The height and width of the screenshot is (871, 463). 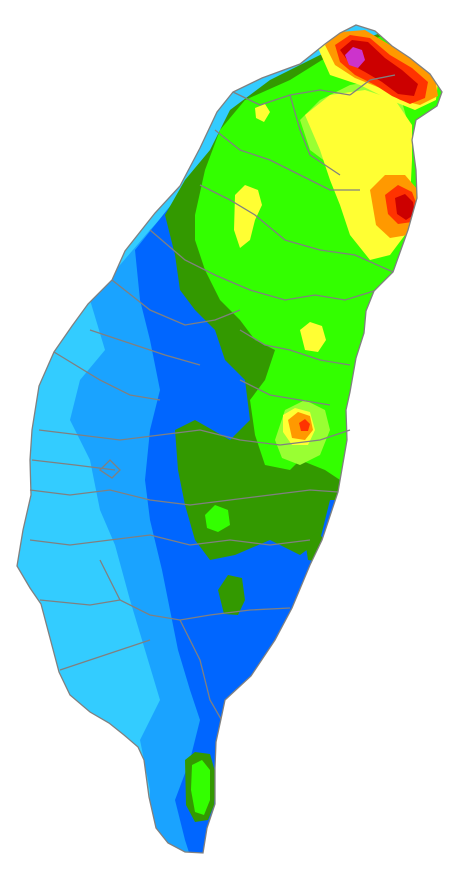 I want to click on zone-purple-peak, so click(x=355, y=57).